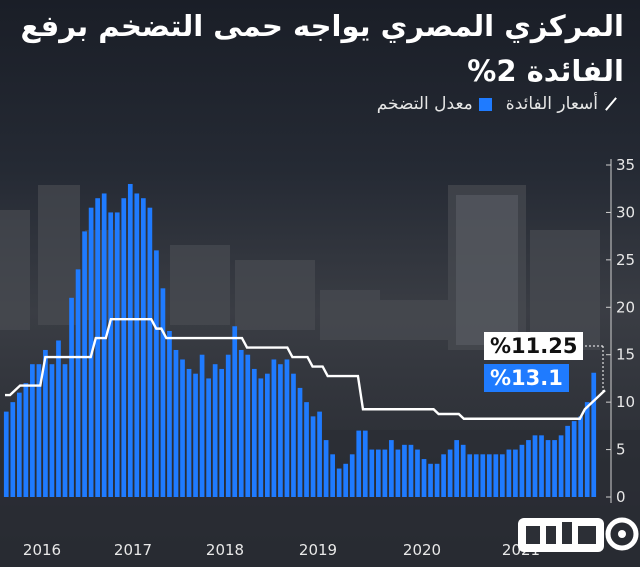  I want to click on x-tick-label: 2020, so click(422, 550).